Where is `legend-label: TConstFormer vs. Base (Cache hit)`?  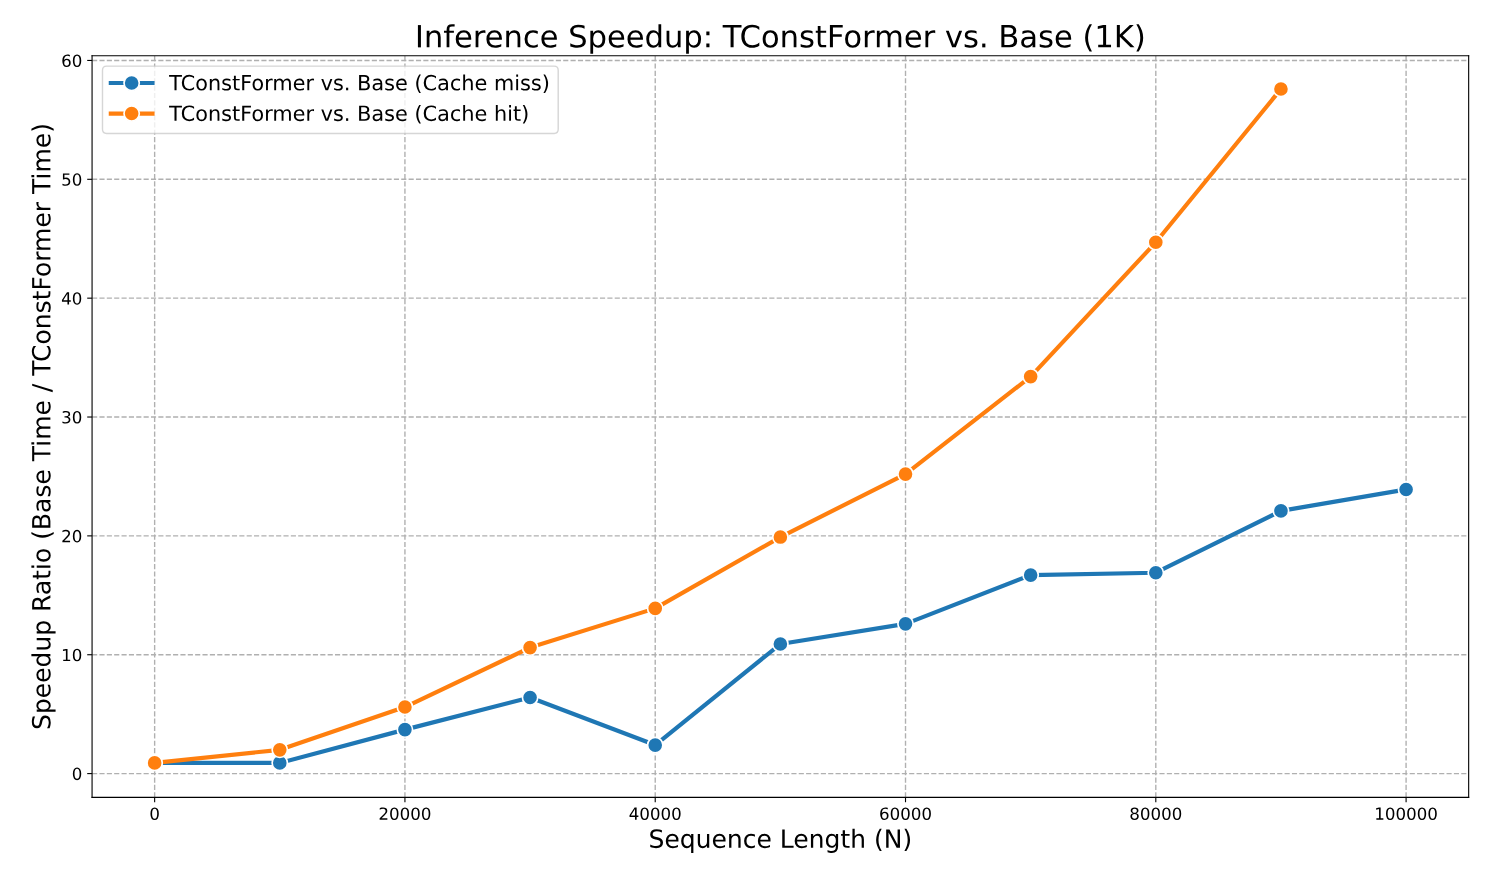 legend-label: TConstFormer vs. Base (Cache hit) is located at coordinates (348, 114).